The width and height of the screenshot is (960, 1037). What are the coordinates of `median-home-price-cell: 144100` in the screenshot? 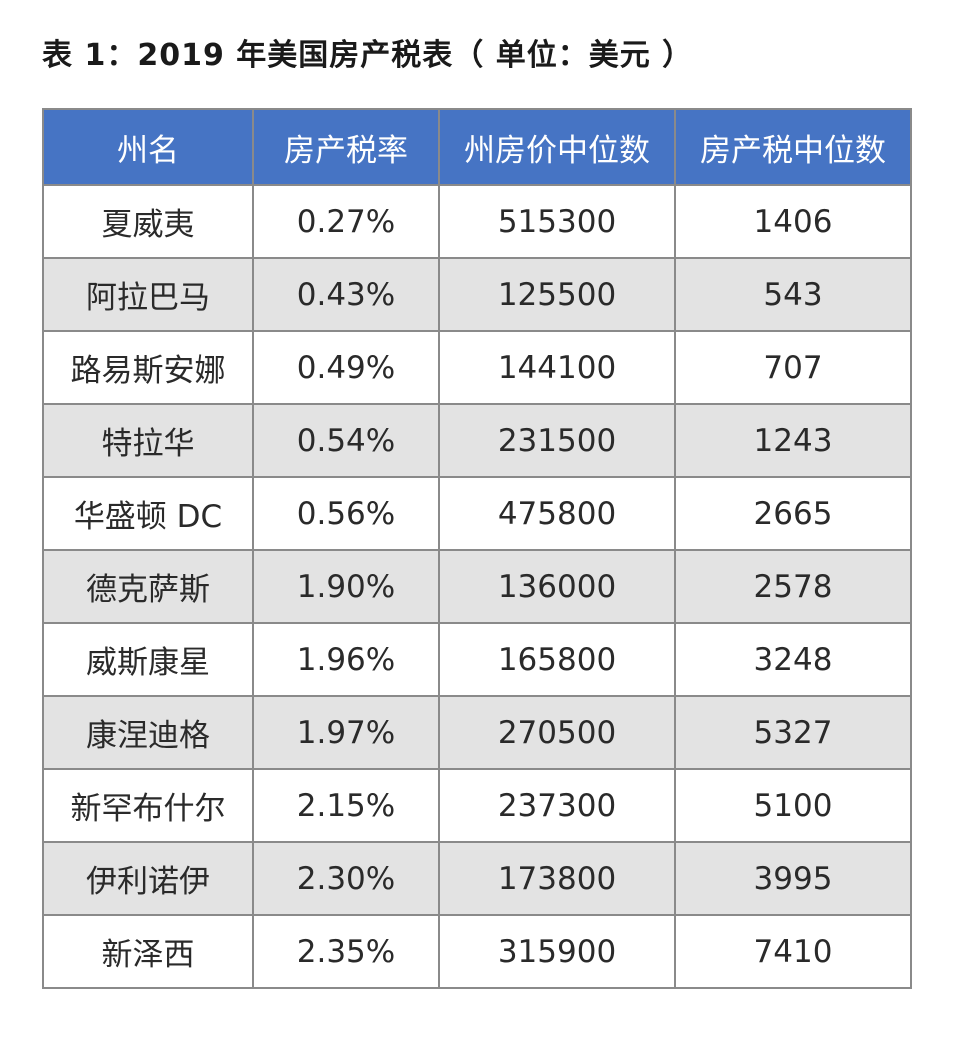 It's located at (557, 367).